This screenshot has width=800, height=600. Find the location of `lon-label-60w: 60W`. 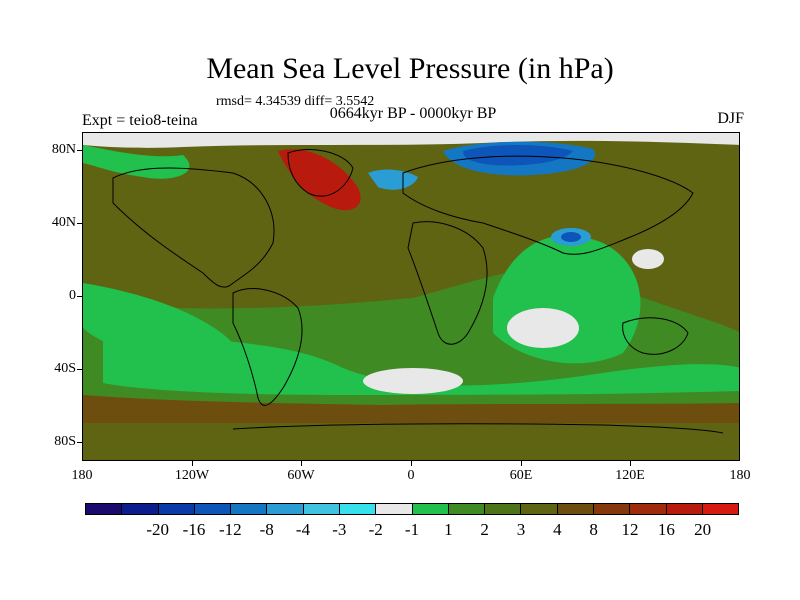

lon-label-60w: 60W is located at coordinates (301, 475).